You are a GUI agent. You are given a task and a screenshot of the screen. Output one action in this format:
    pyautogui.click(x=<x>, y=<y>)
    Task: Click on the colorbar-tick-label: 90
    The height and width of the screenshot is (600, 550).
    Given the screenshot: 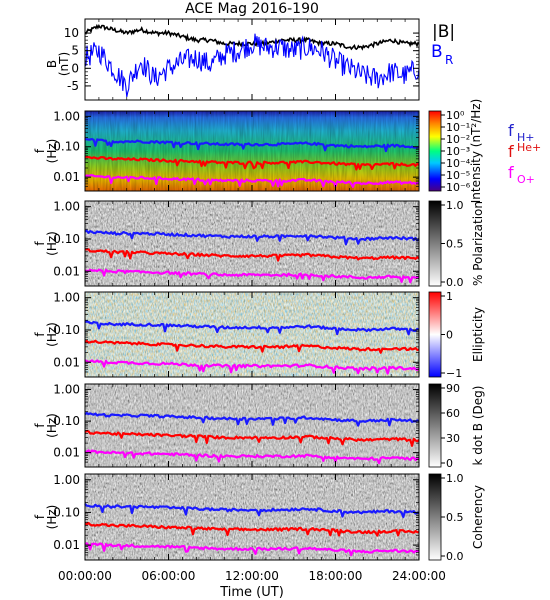 What is the action you would take?
    pyautogui.click(x=453, y=388)
    